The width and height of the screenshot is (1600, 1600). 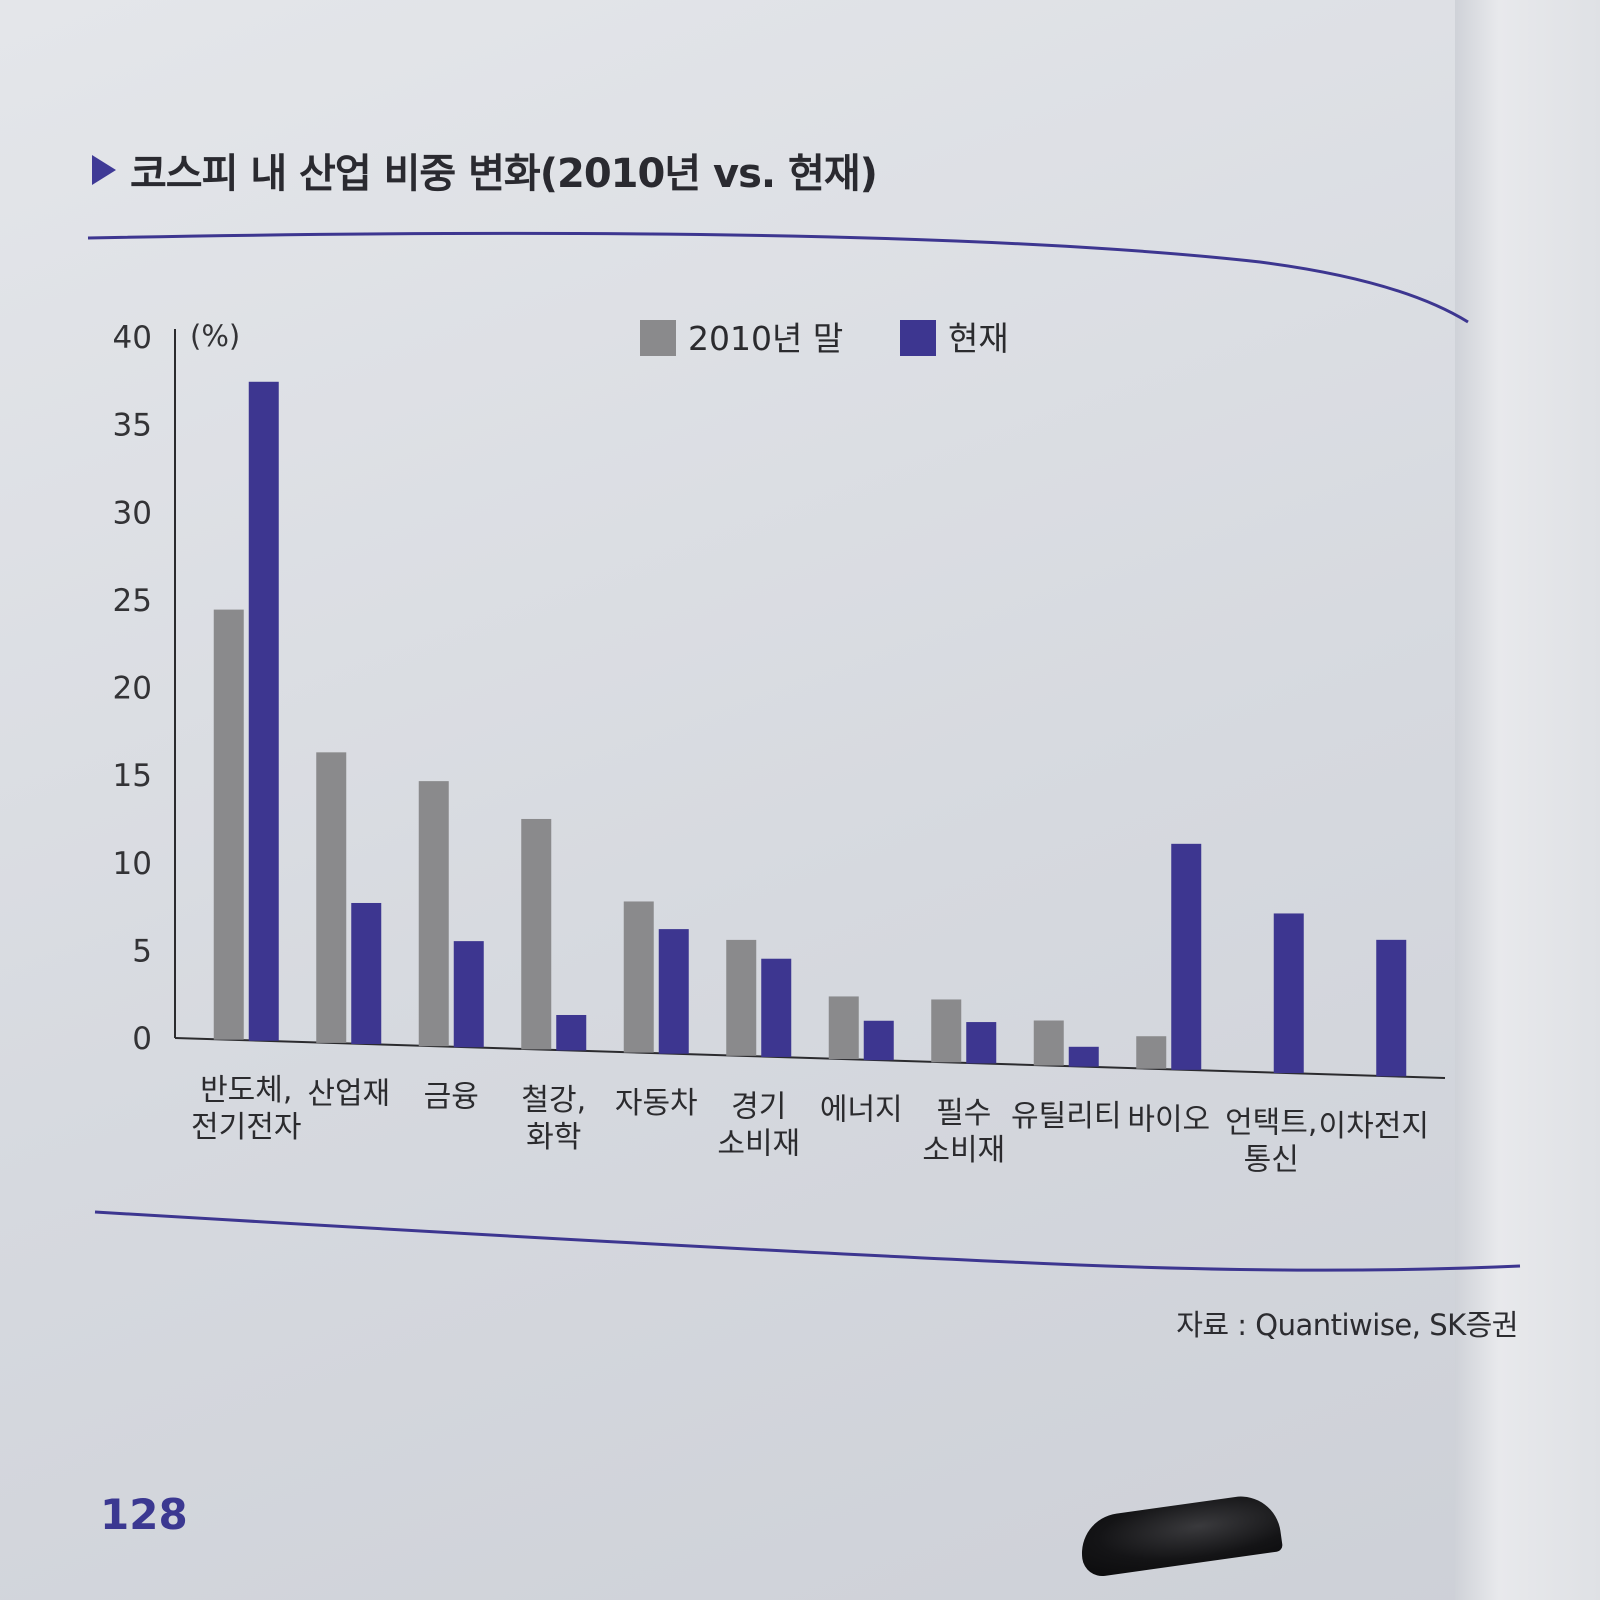 What do you see at coordinates (553, 1100) in the screenshot?
I see `x-category-label: 철강,` at bounding box center [553, 1100].